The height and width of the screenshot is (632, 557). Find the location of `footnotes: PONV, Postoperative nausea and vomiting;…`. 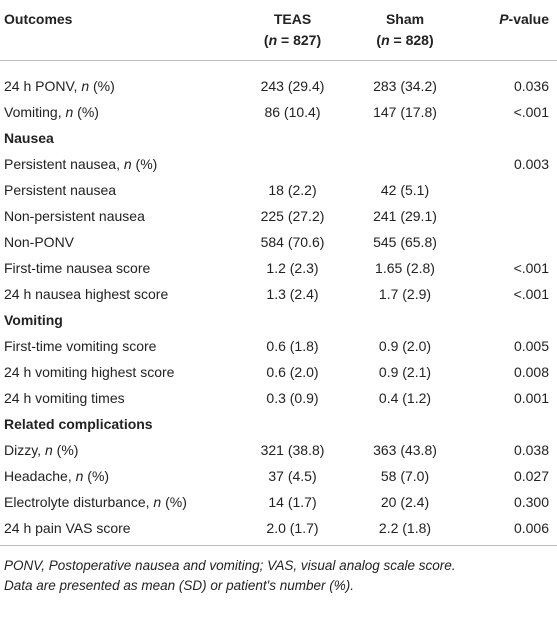

footnotes: PONV, Postoperative nausea and vomiting;… is located at coordinates (278, 571).